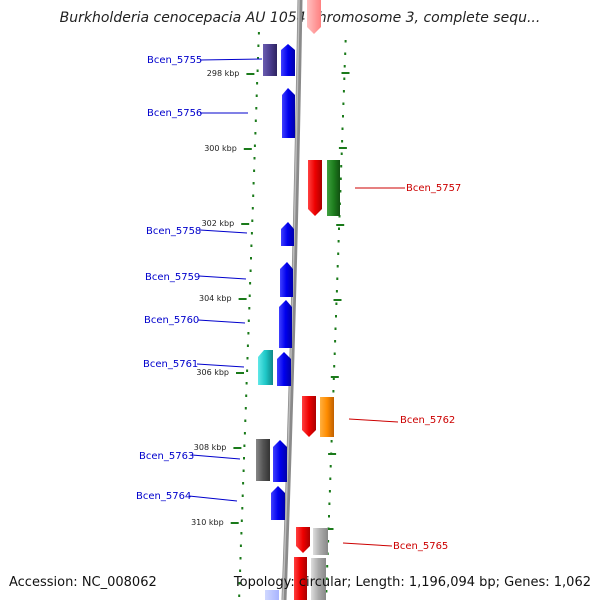  I want to click on gene-label-bcen-5765: Bcen_5765, so click(420, 546).